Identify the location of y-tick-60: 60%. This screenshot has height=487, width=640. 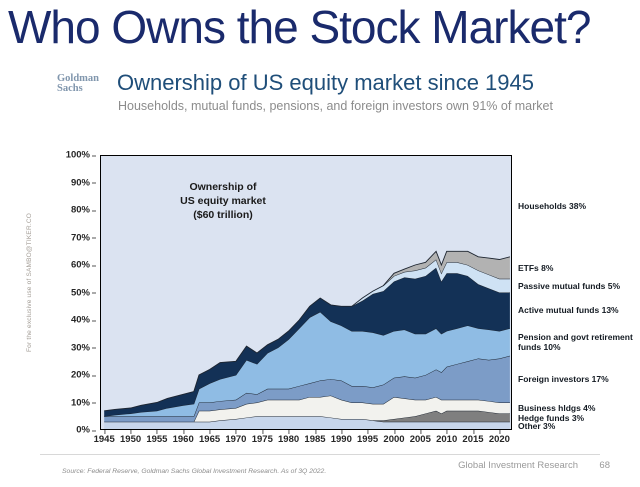
(83, 265).